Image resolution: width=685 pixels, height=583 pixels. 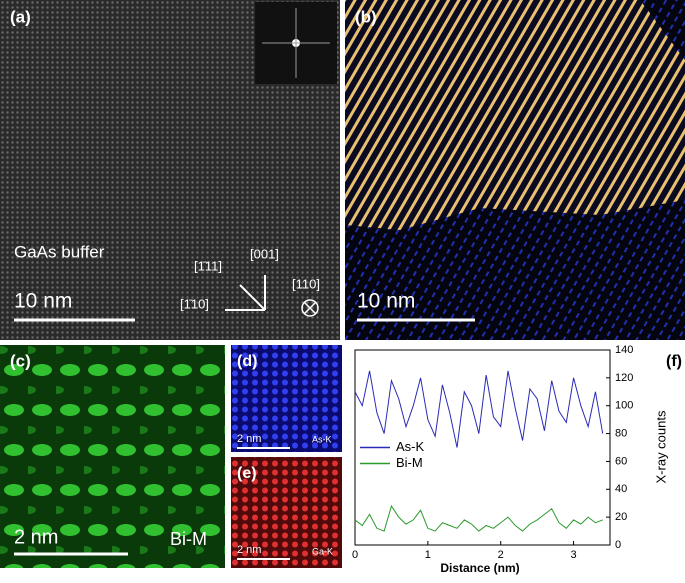 I want to click on panel-c-image, so click(x=112, y=456).